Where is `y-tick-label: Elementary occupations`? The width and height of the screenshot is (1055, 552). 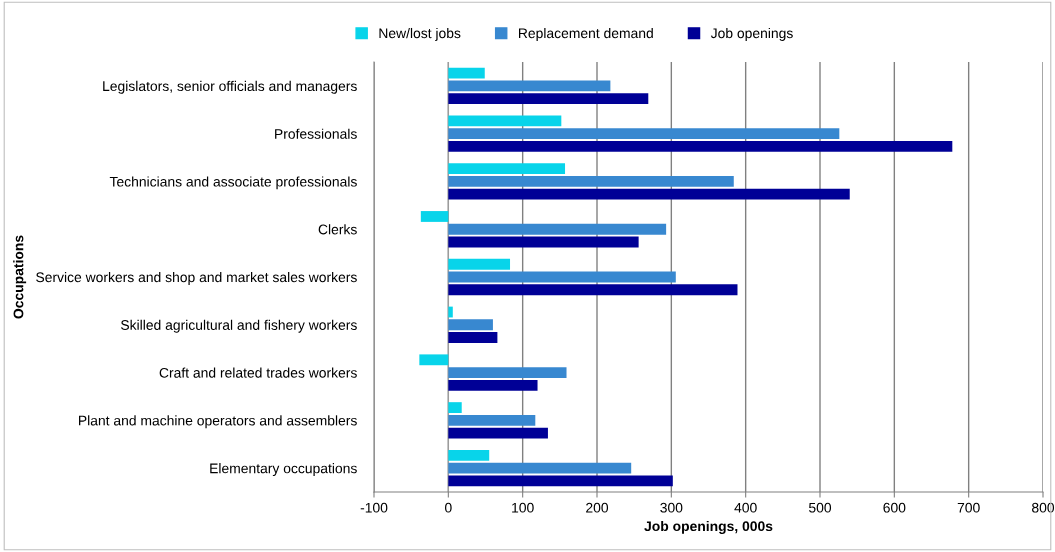 y-tick-label: Elementary occupations is located at coordinates (283, 470).